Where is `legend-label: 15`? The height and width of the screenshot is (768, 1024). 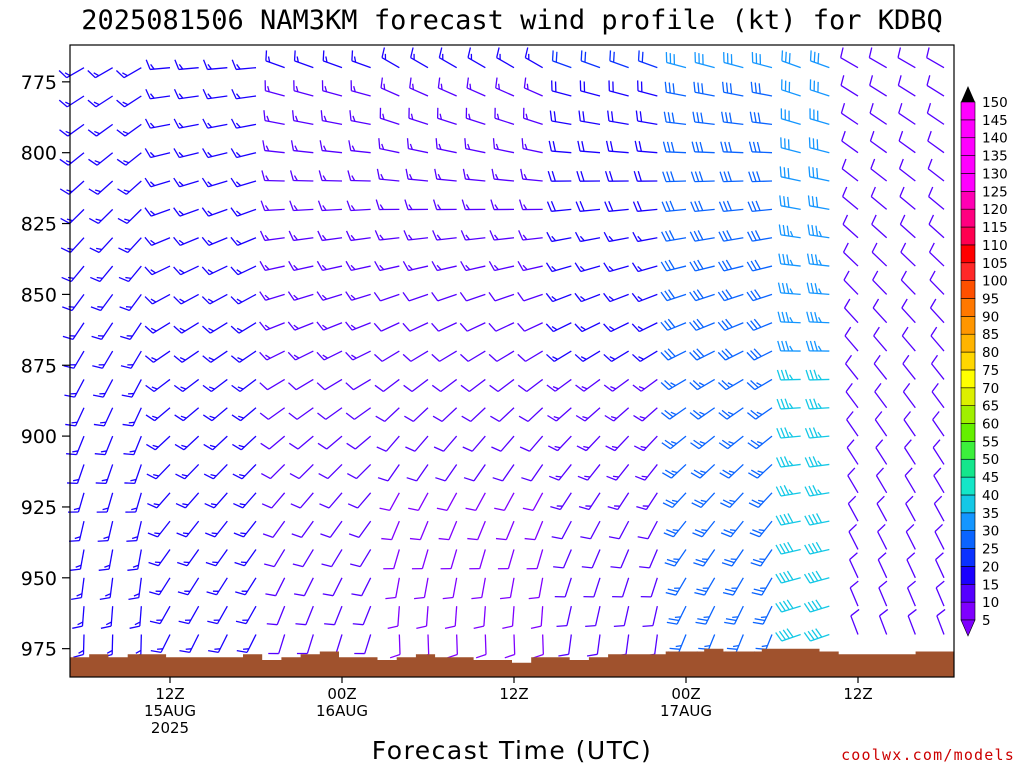
legend-label: 15 is located at coordinates (990, 585).